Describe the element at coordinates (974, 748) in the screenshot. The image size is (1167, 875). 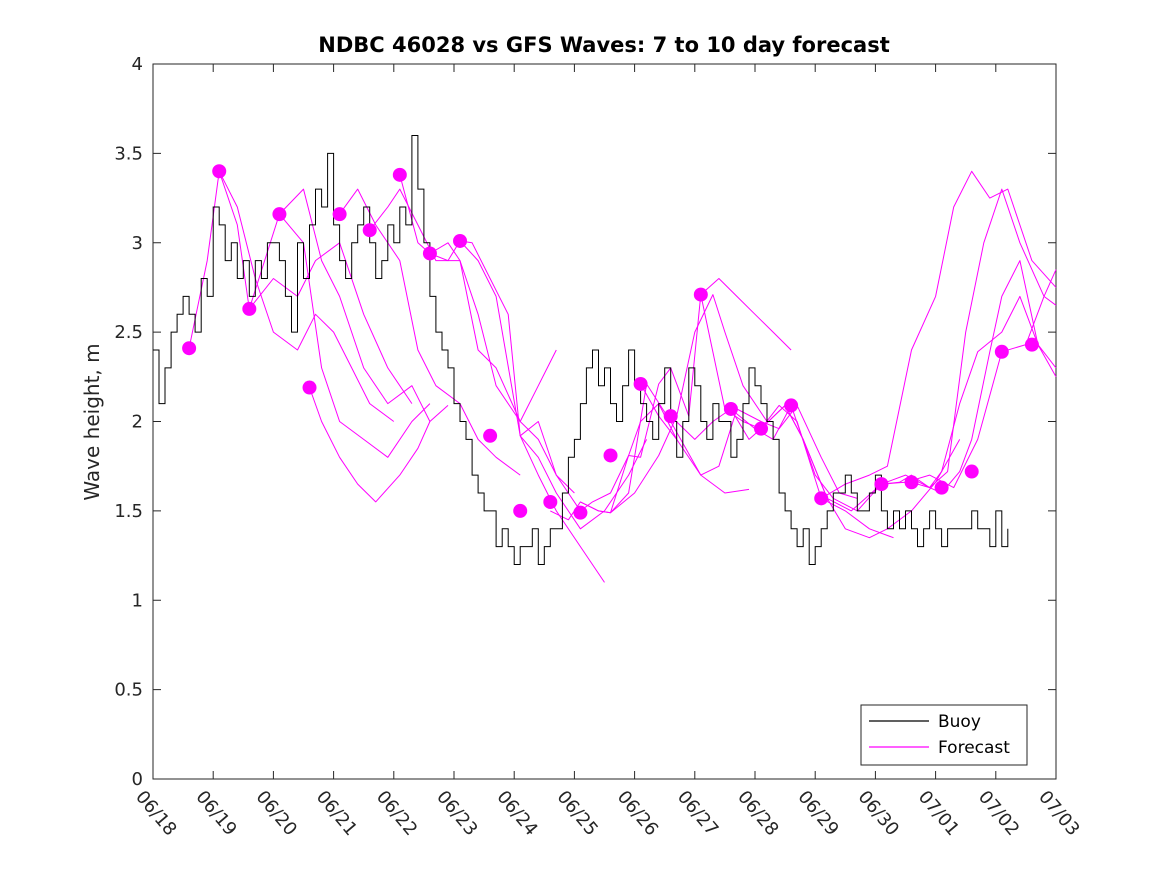
I see `legend-forecast-label: Forecast` at that location.